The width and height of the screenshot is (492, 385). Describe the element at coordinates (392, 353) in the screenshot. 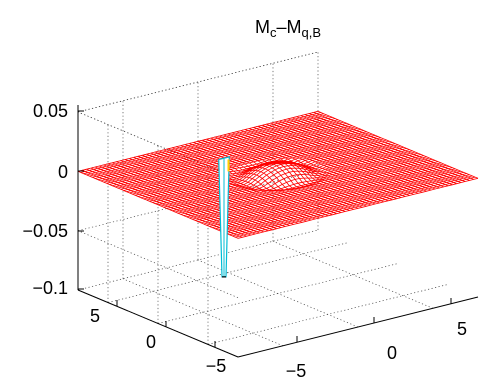

I see `x-tick-label-1: 0` at that location.